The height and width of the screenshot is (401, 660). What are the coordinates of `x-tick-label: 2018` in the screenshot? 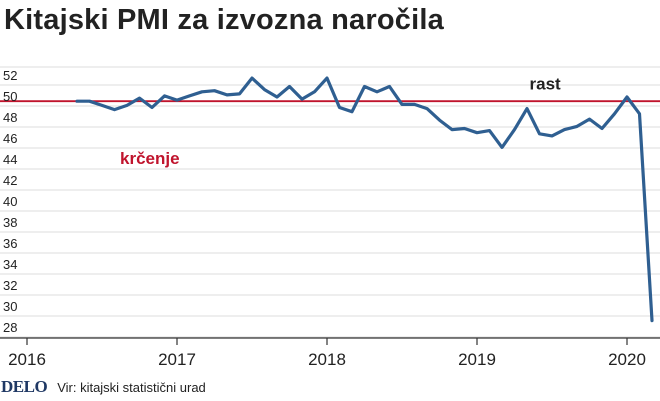 It's located at (327, 359).